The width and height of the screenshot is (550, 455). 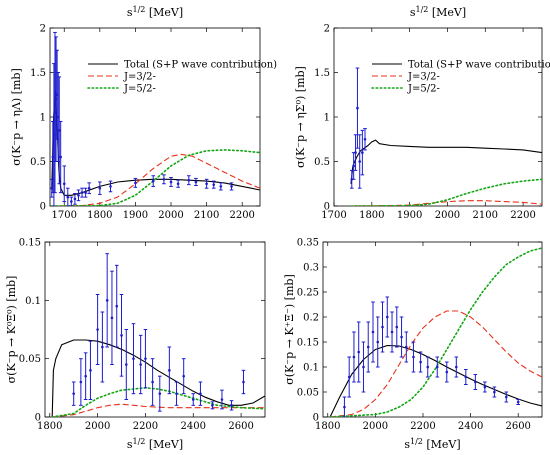 I want to click on y-tick-label: 0.25, so click(x=308, y=293).